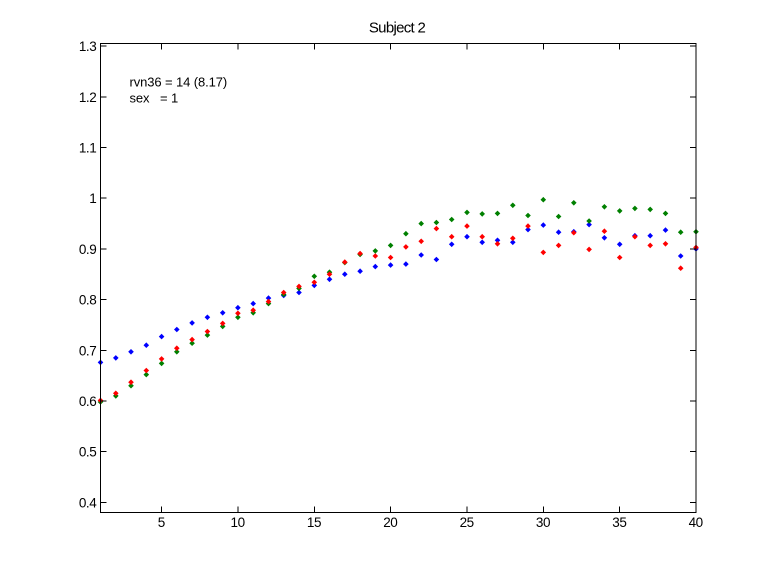  I want to click on svg-text: rvn36 = 14 (8.17), so click(179, 81).